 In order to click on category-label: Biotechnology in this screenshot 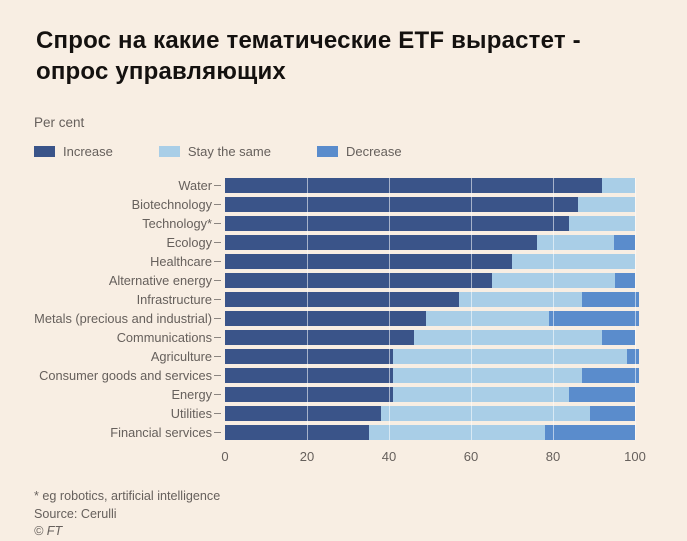, I will do `click(171, 205)`.